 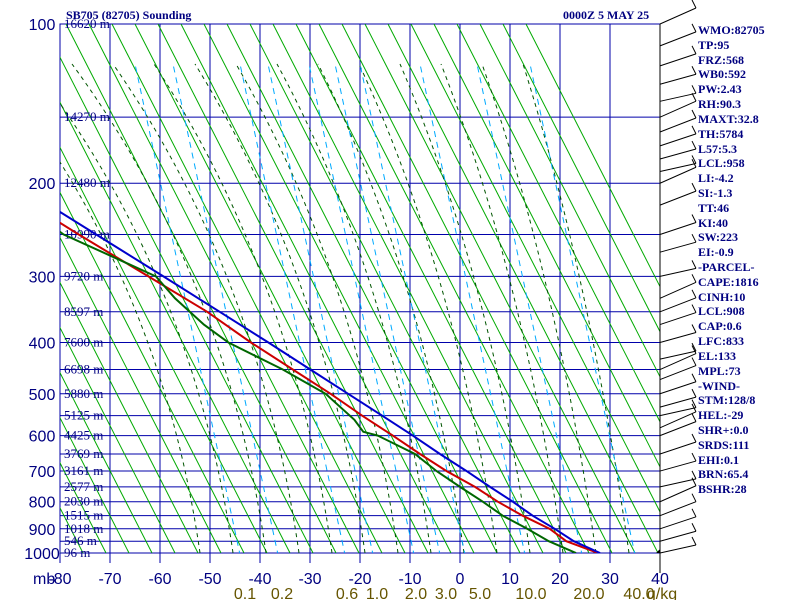 I want to click on index-item: LFC:833, so click(x=721, y=341).